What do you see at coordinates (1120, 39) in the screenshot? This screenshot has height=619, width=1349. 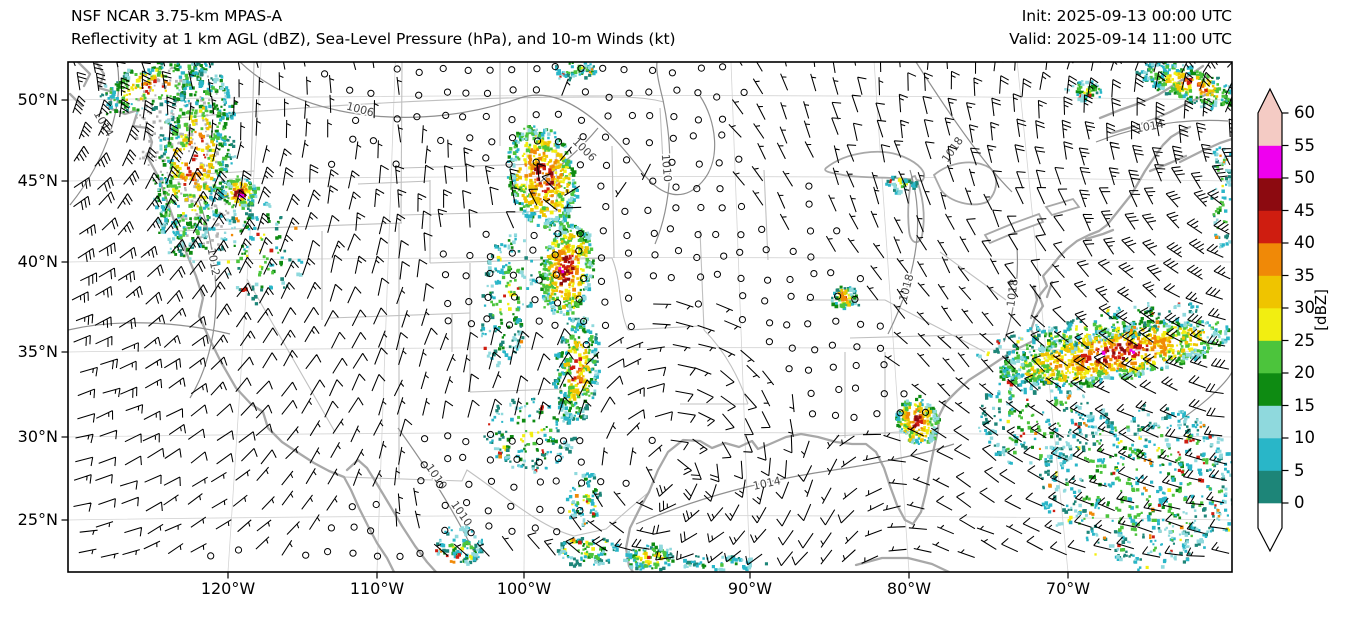 I see `valid-time-label: Valid: 2025-09-14 11:00 UTC` at bounding box center [1120, 39].